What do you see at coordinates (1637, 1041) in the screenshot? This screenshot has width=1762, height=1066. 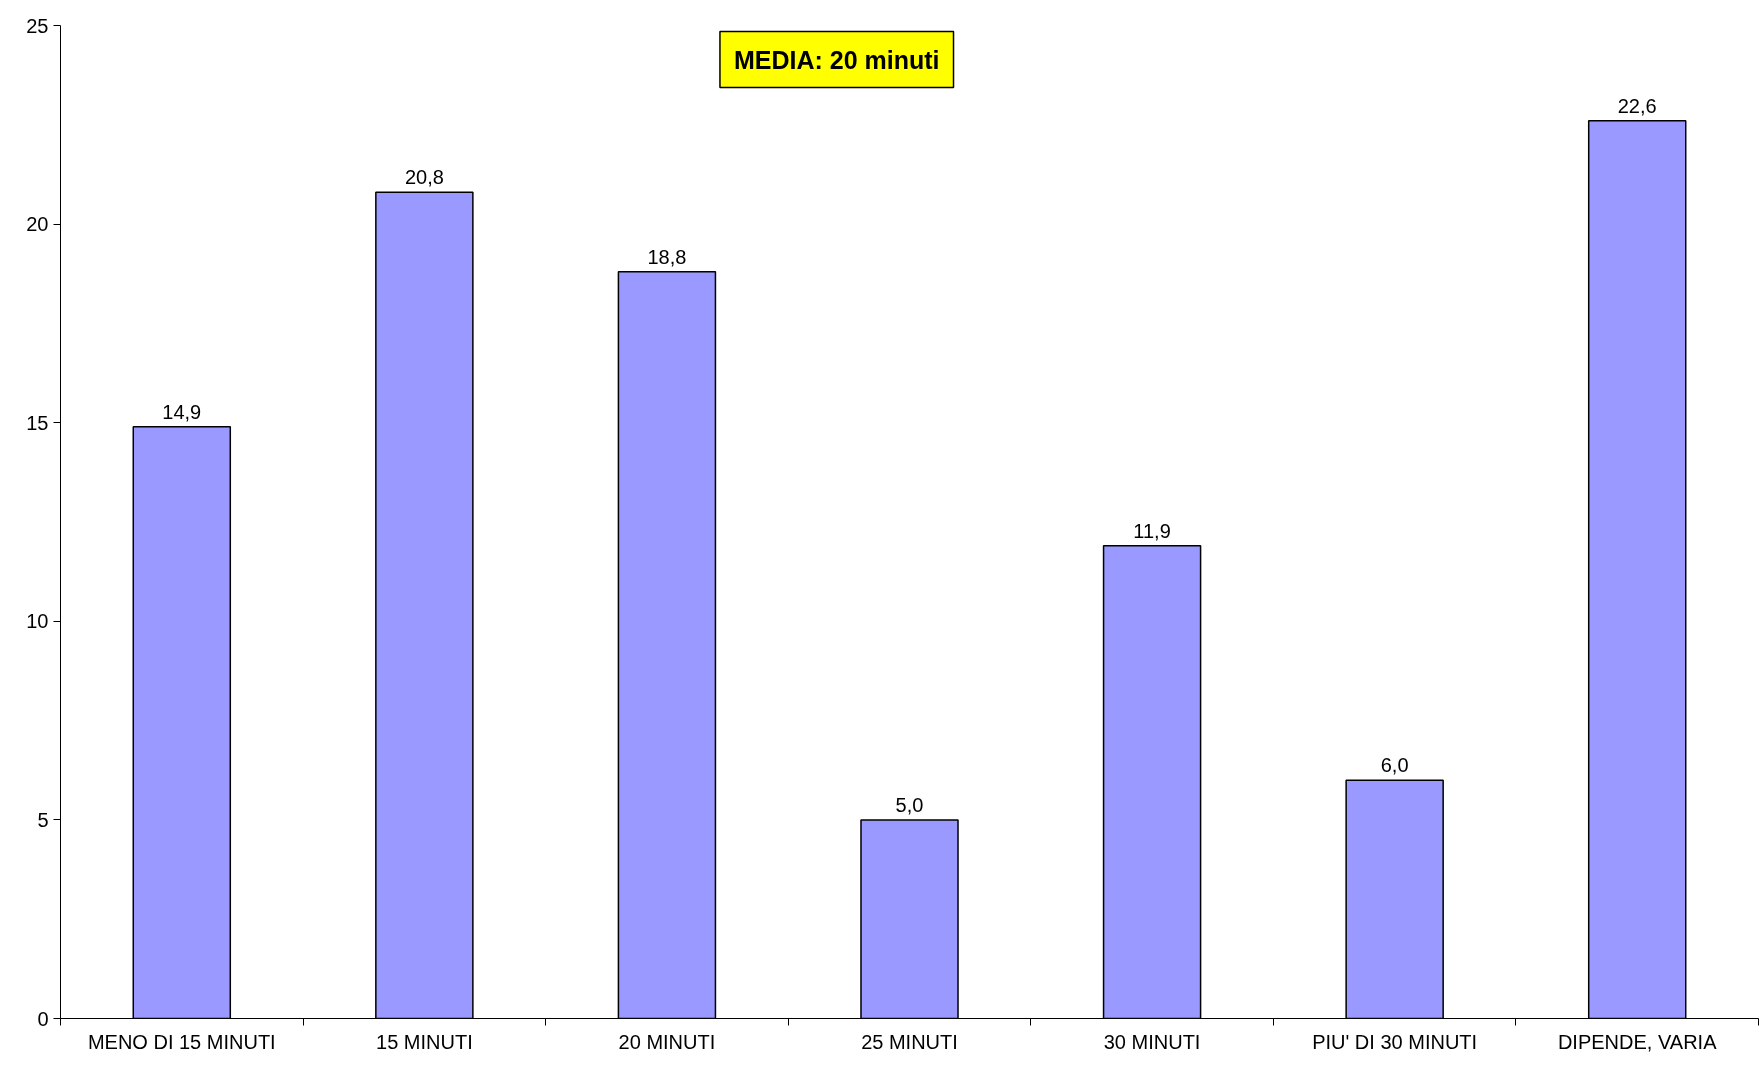 I see `x-tick-label: DIPENDE, VARIA` at bounding box center [1637, 1041].